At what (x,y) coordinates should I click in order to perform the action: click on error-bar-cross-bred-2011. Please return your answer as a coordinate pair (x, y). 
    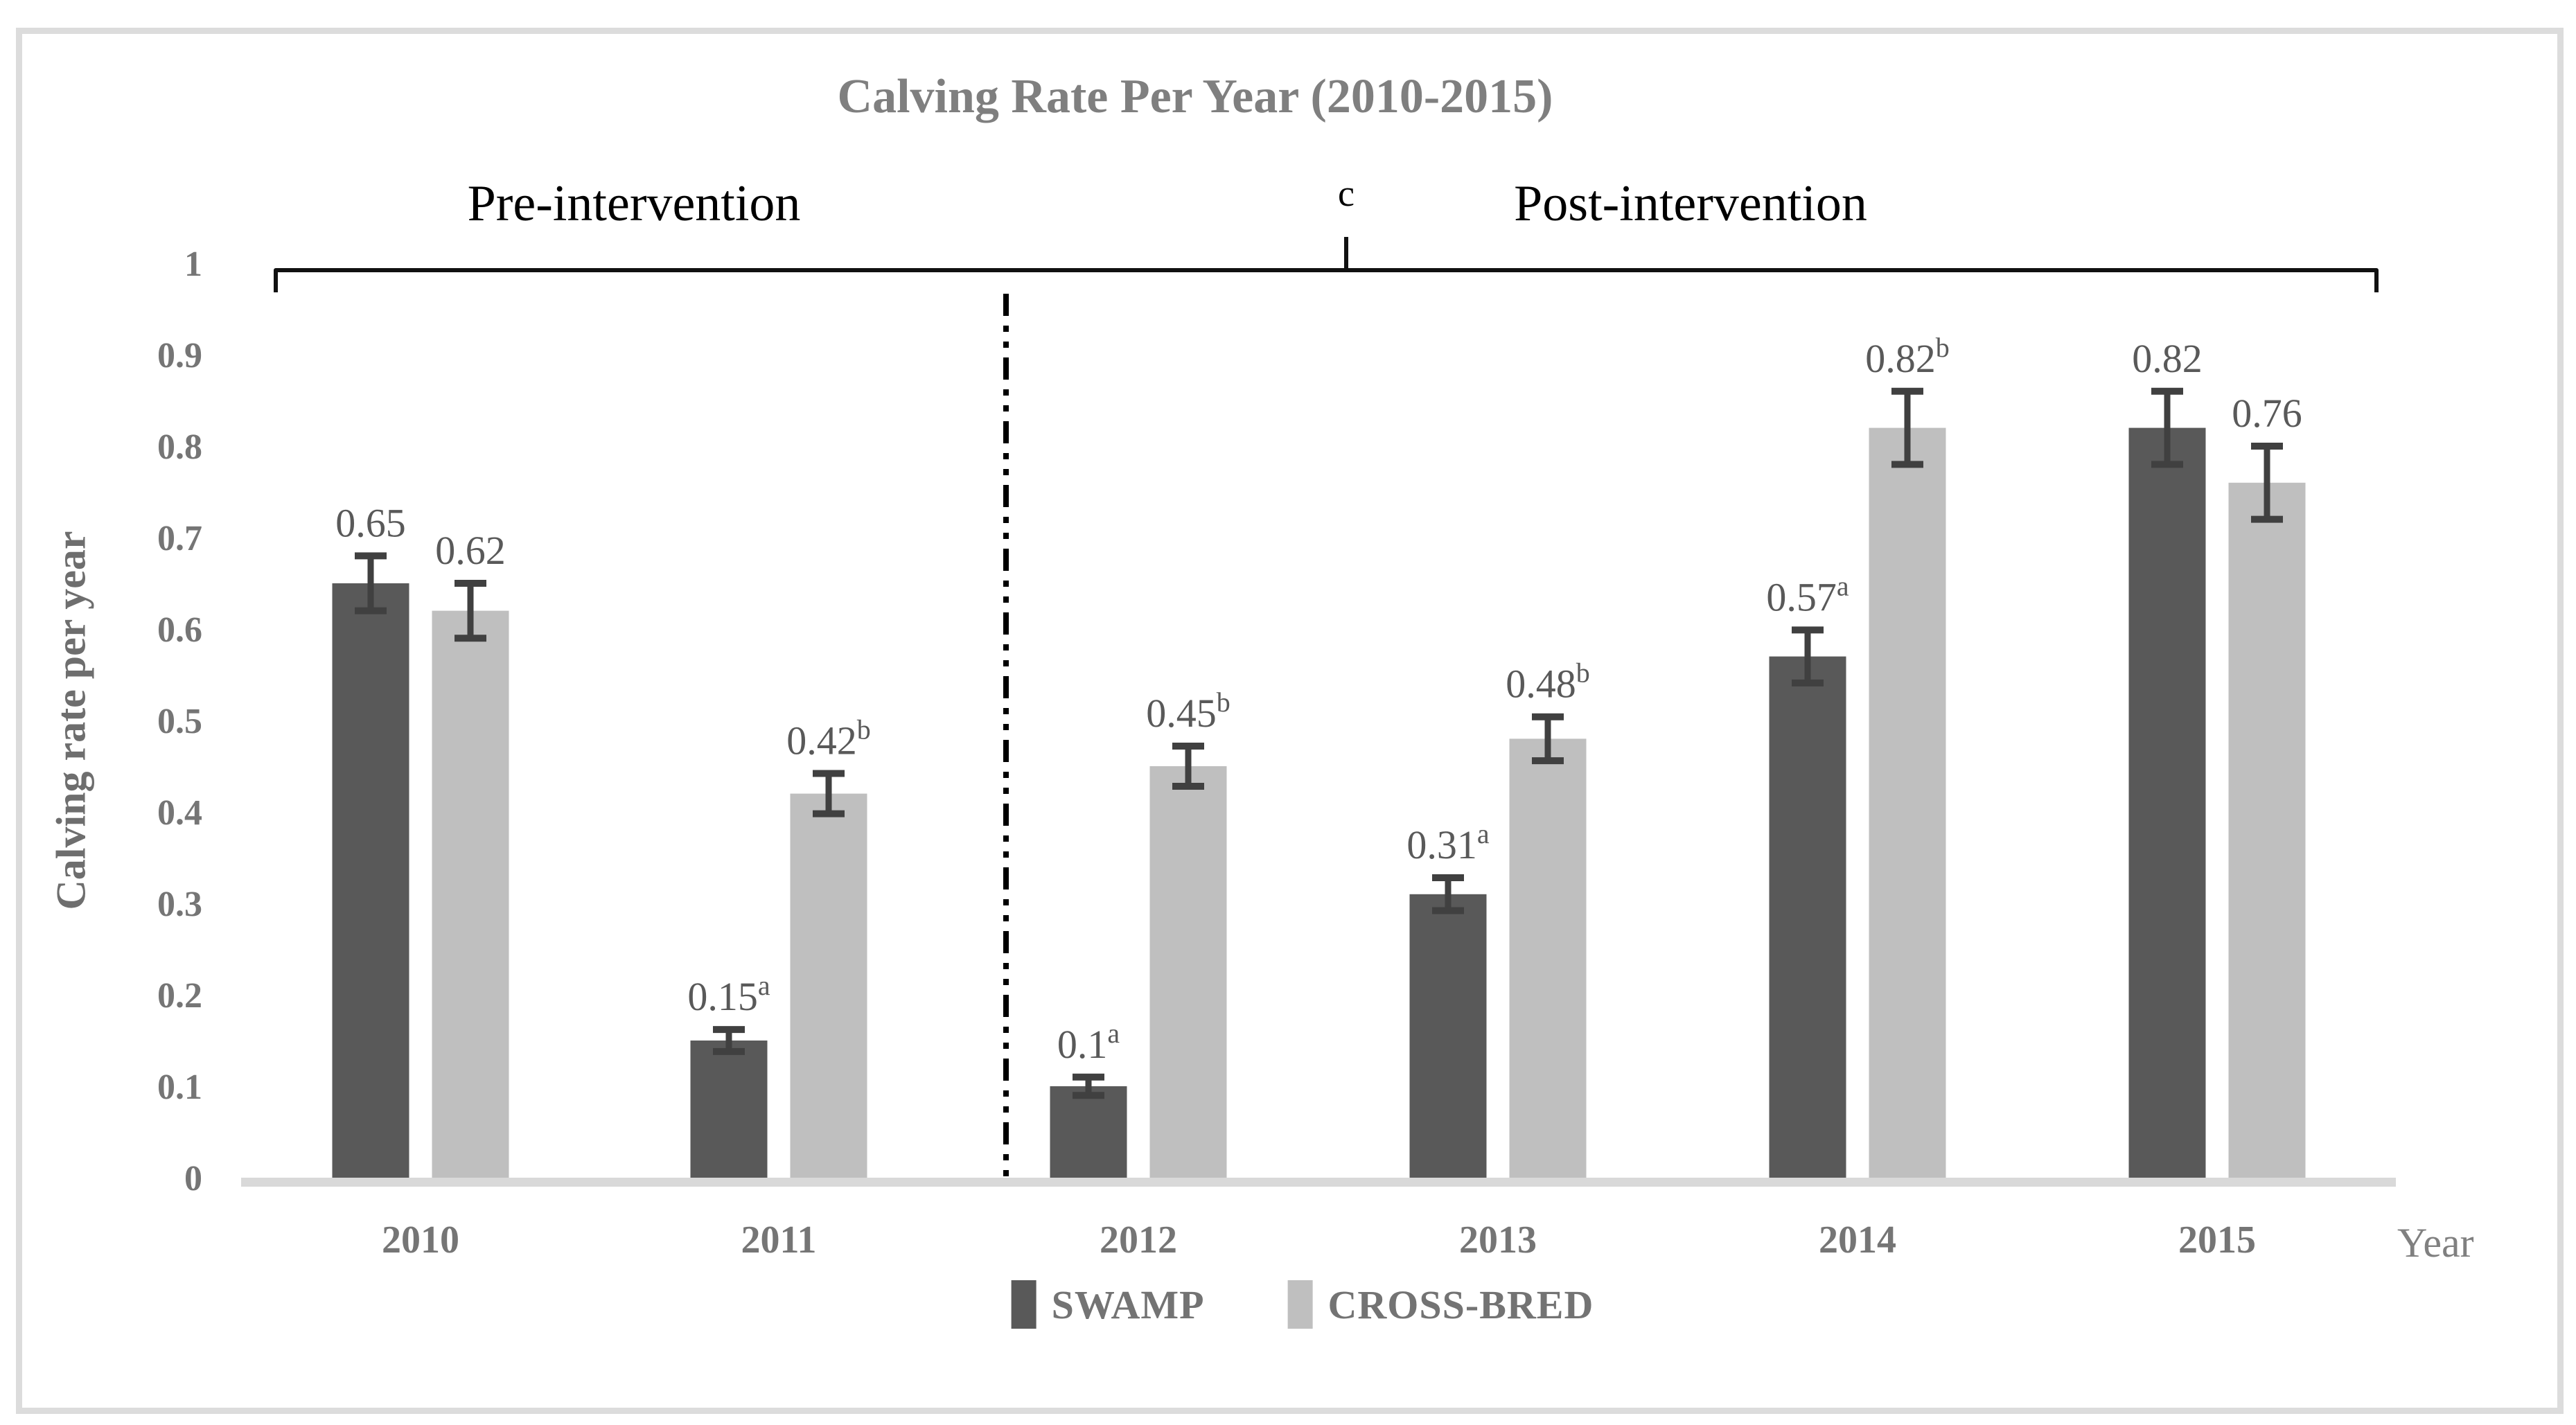
    Looking at the image, I should click on (829, 794).